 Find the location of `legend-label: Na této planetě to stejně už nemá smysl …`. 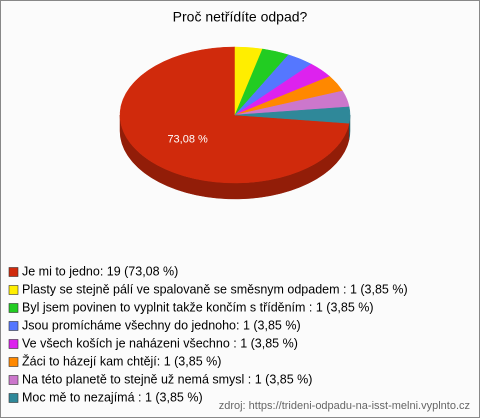

legend-label: Na této planetě to stejně už nemá smysl … is located at coordinates (167, 379).